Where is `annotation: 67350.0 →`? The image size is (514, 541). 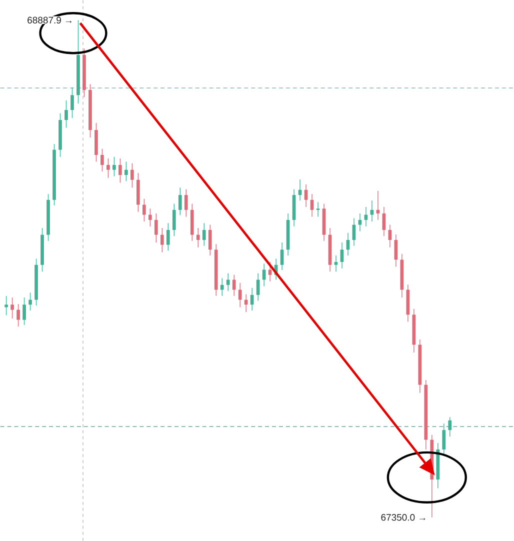
annotation: 67350.0 → is located at coordinates (403, 517).